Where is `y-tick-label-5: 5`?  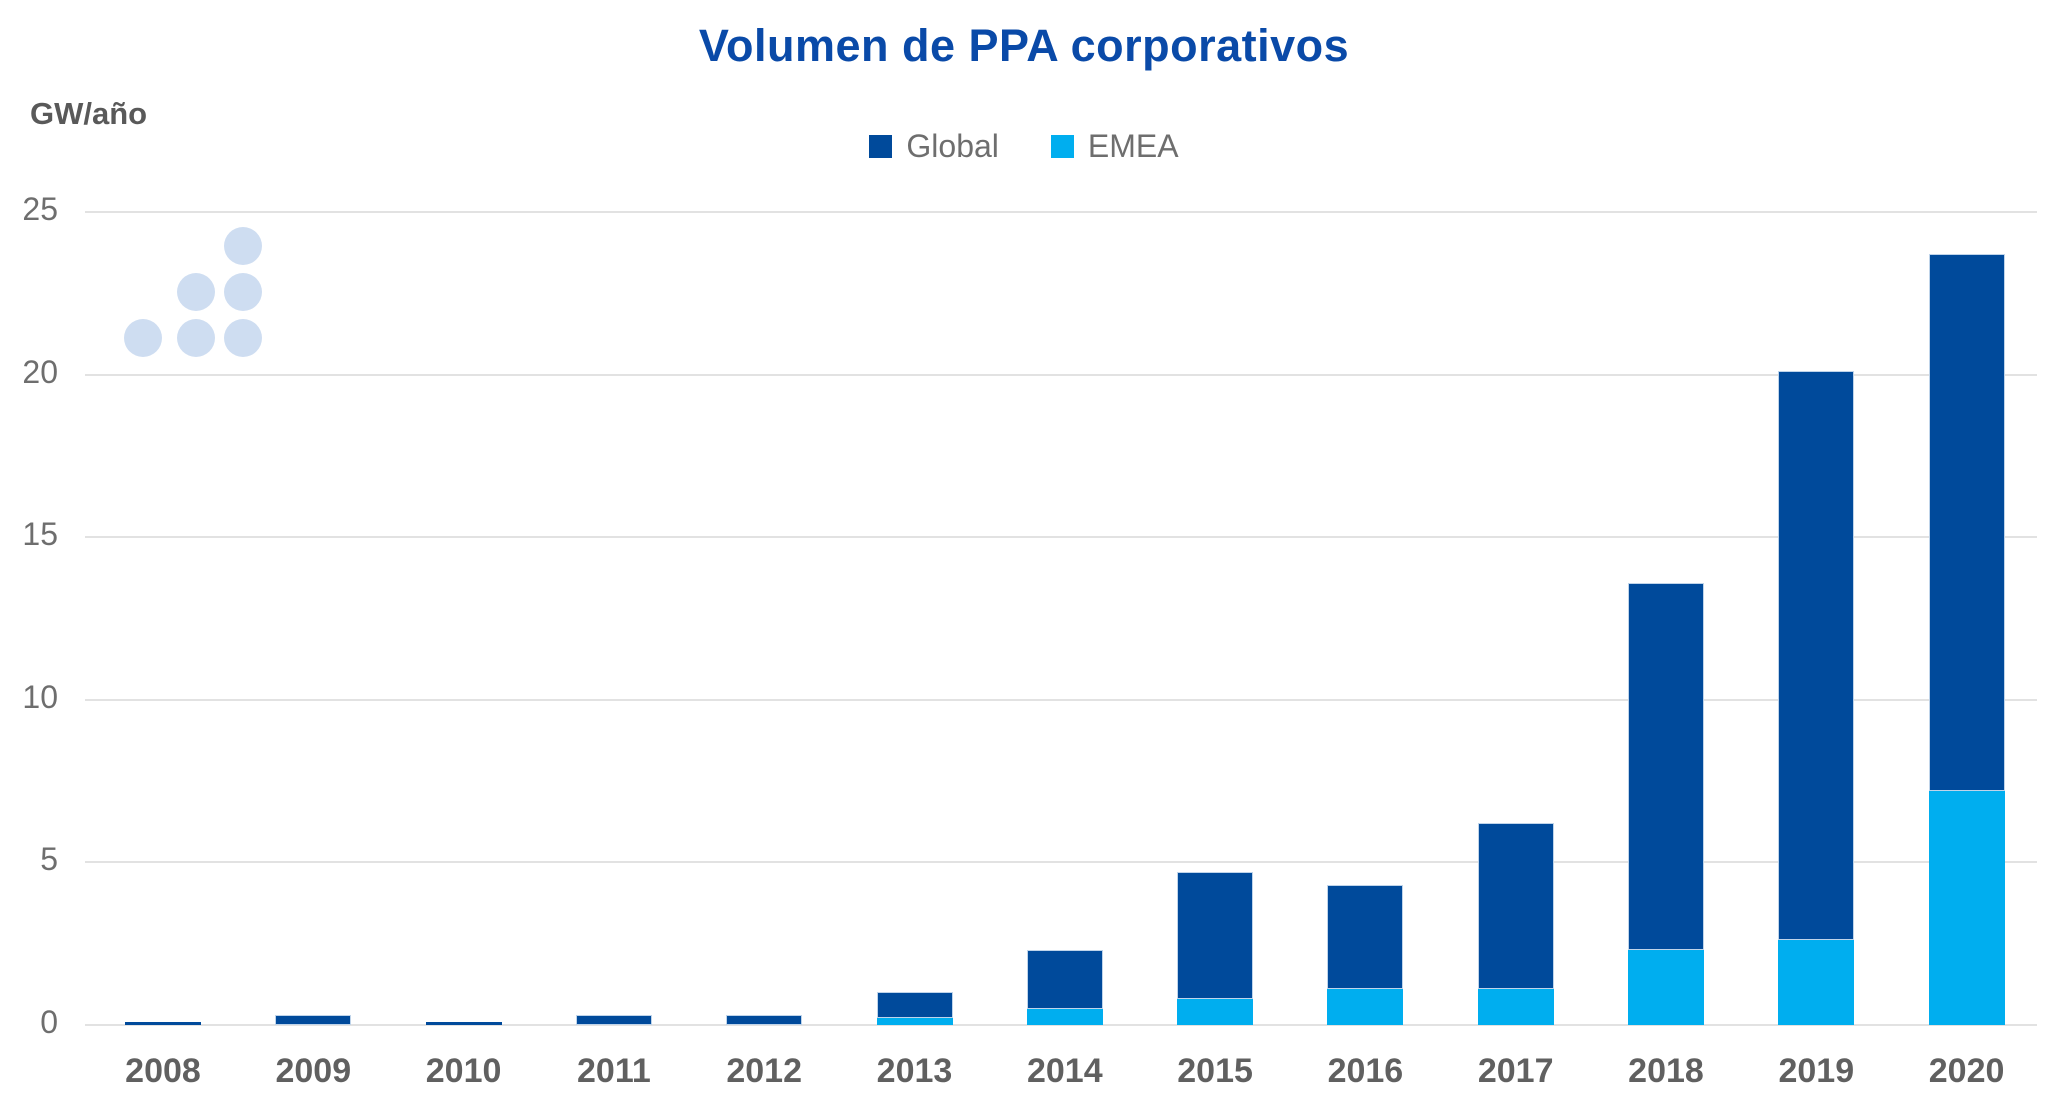 y-tick-label-5: 5 is located at coordinates (49, 859).